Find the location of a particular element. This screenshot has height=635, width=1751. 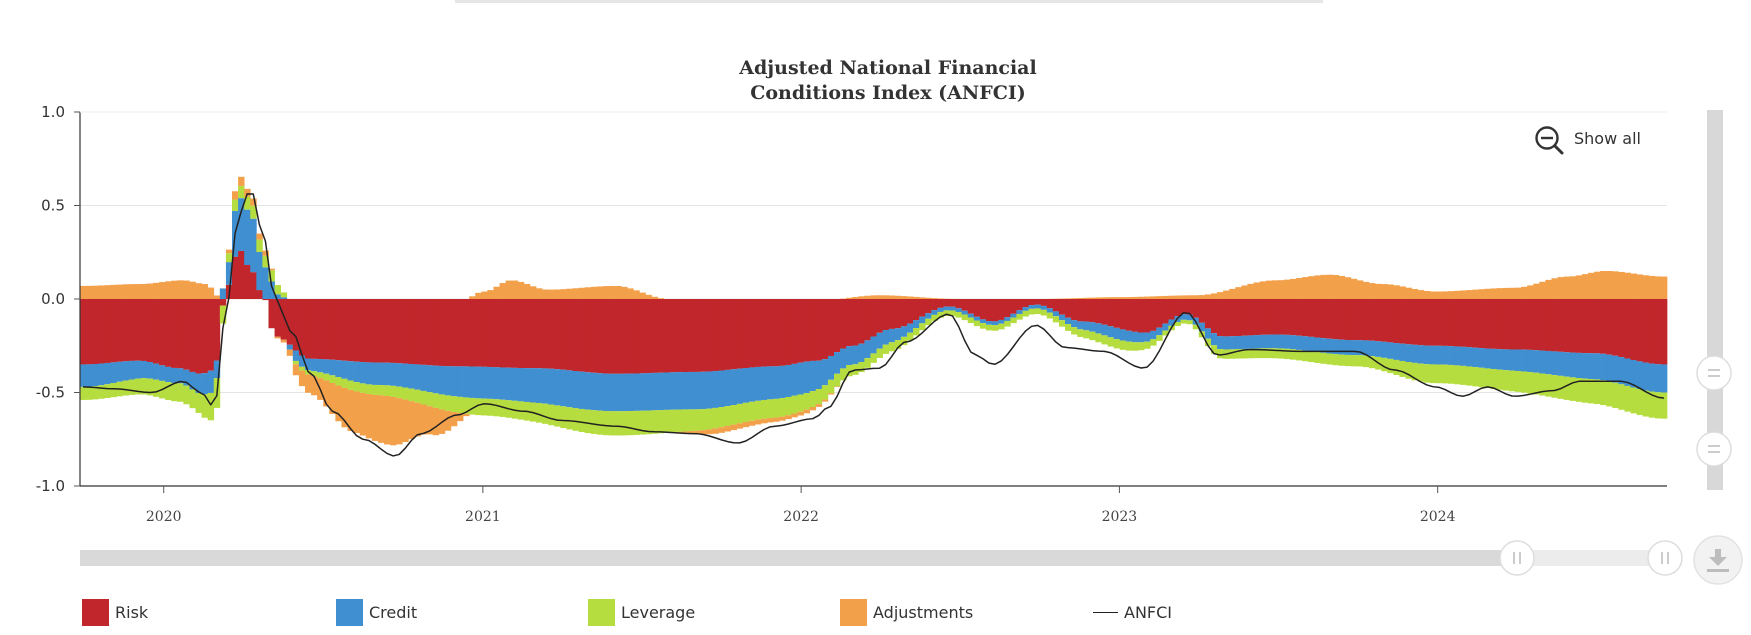

horizontal-scroll-handle-right is located at coordinates (1665, 558).